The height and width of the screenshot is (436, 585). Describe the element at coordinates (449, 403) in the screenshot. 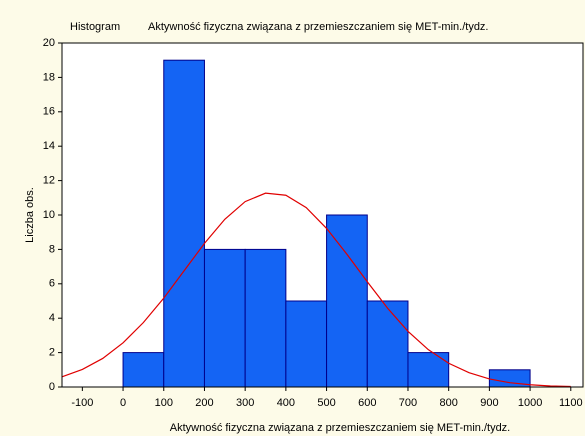

I see `x-tick-label: 800` at that location.